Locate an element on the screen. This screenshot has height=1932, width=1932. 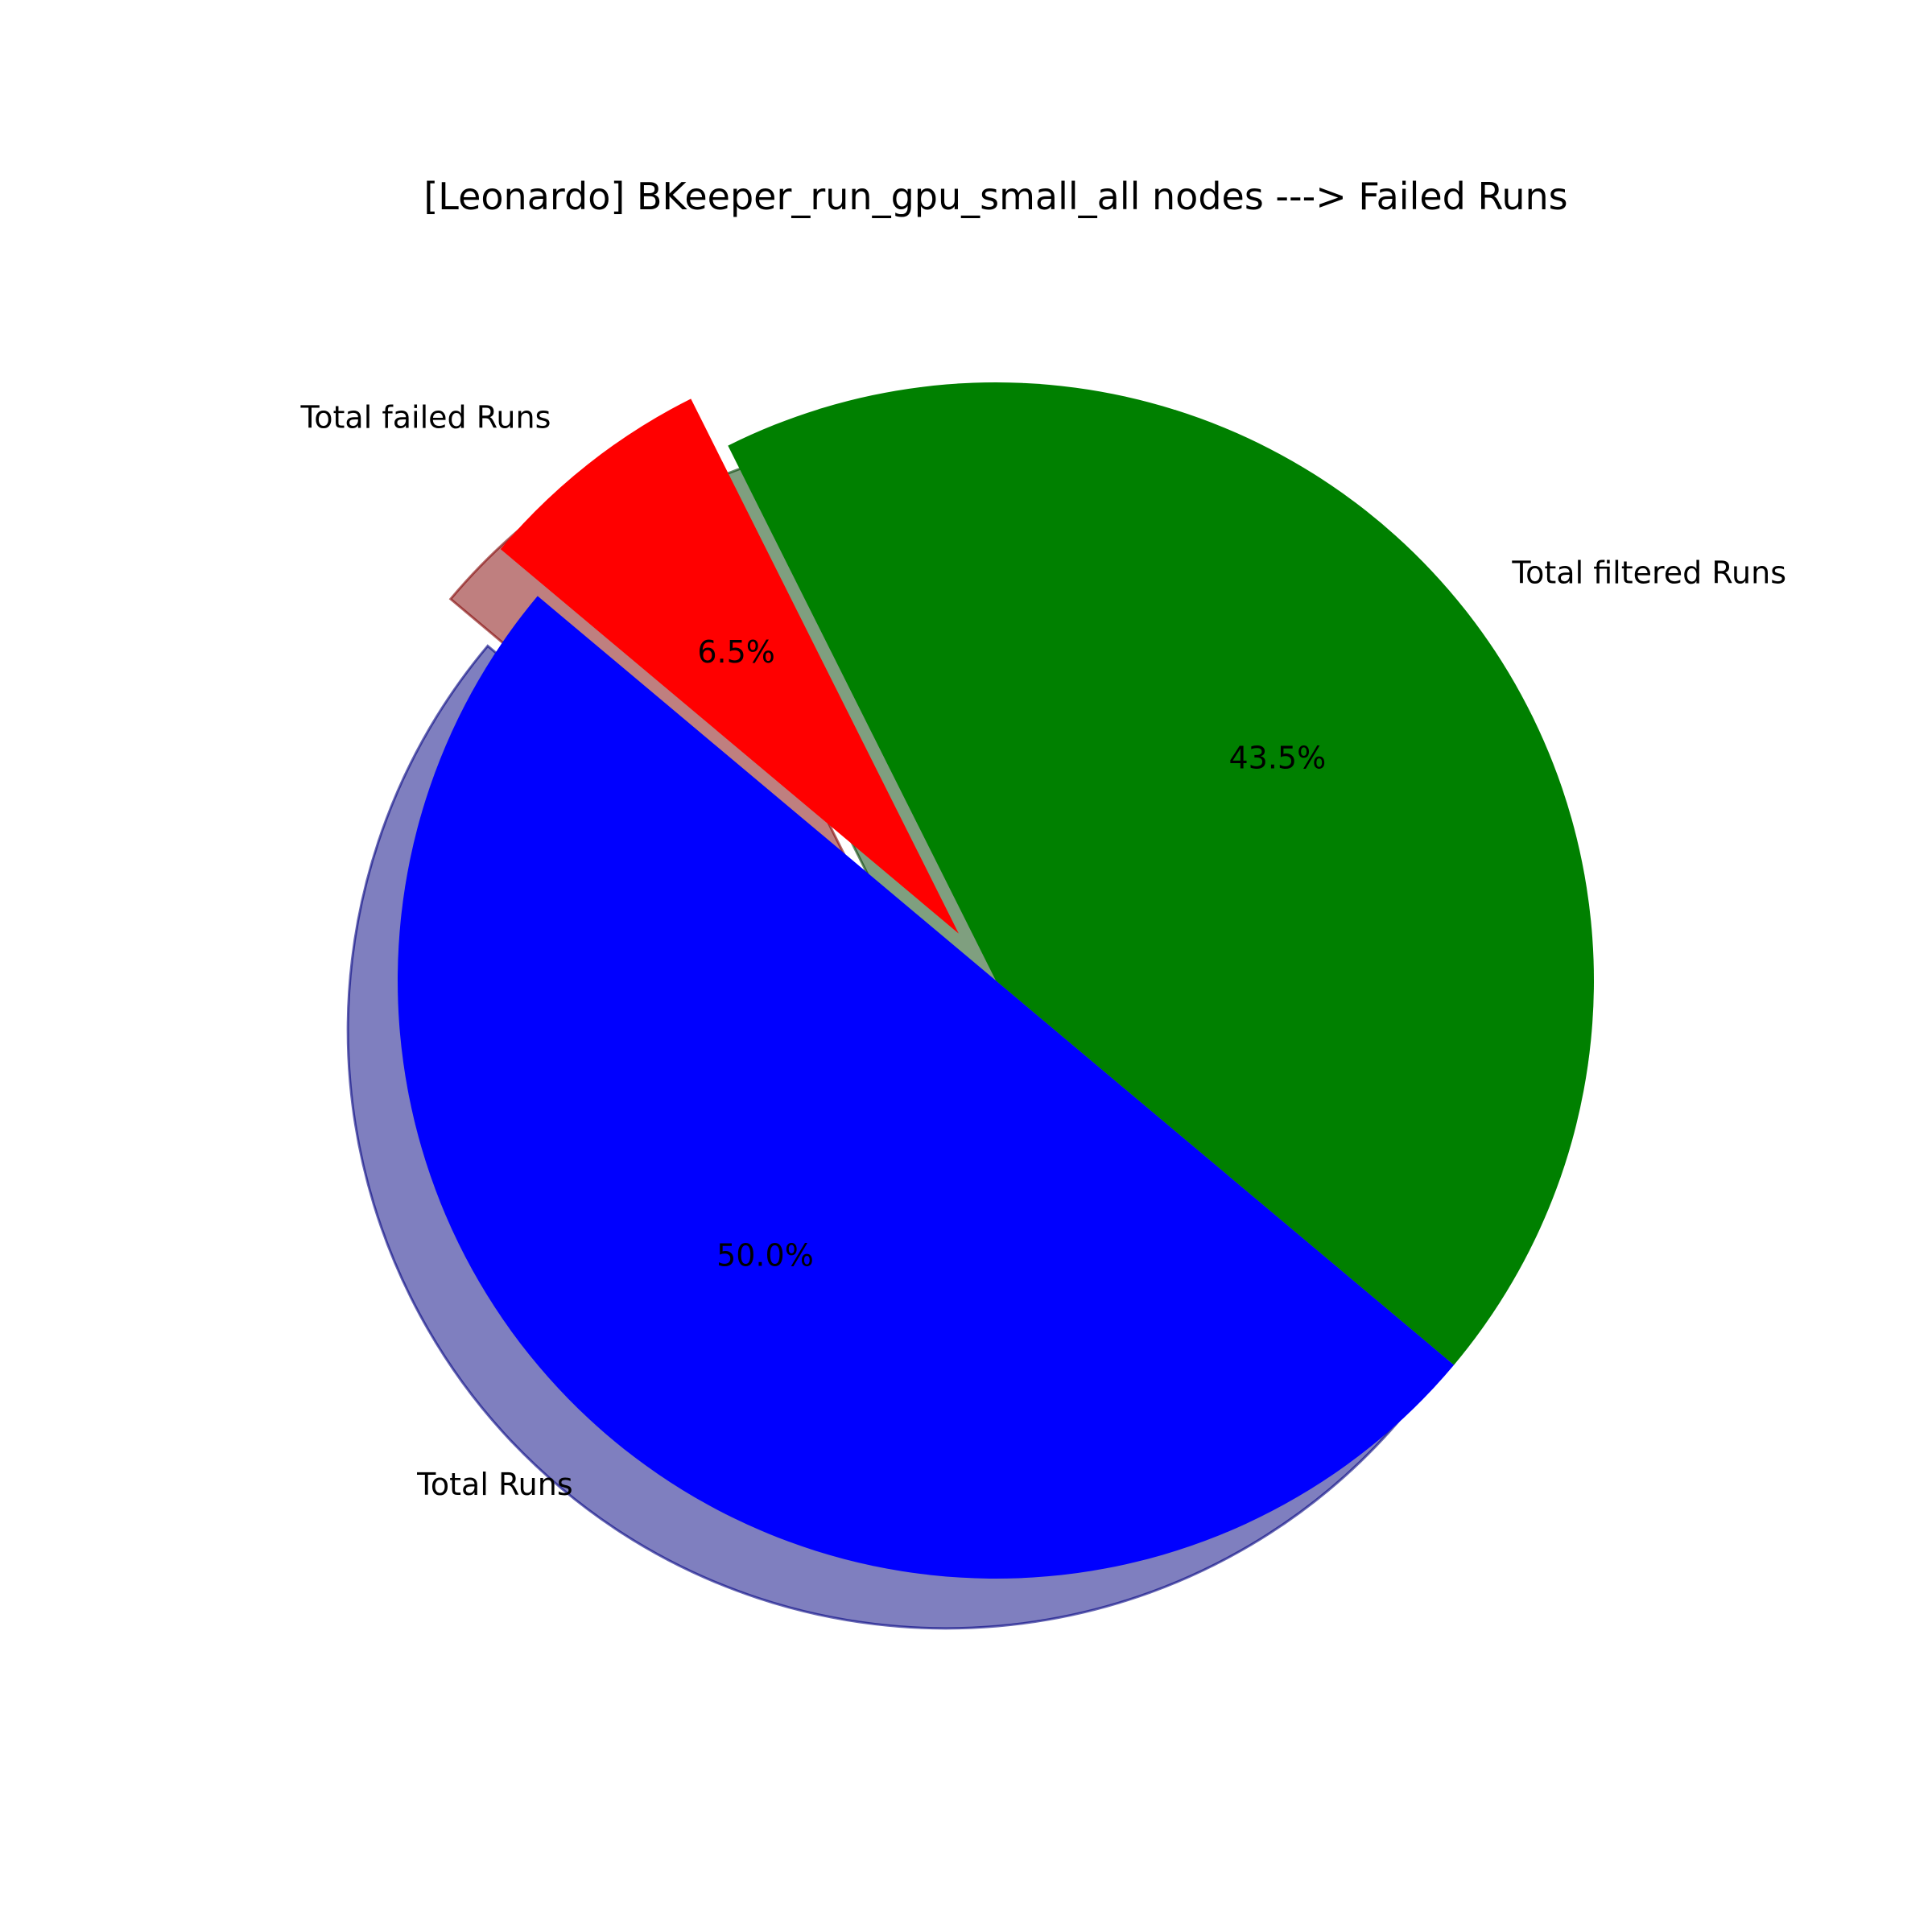
slice-label-total-runs: Total Runs is located at coordinates (494, 1484).